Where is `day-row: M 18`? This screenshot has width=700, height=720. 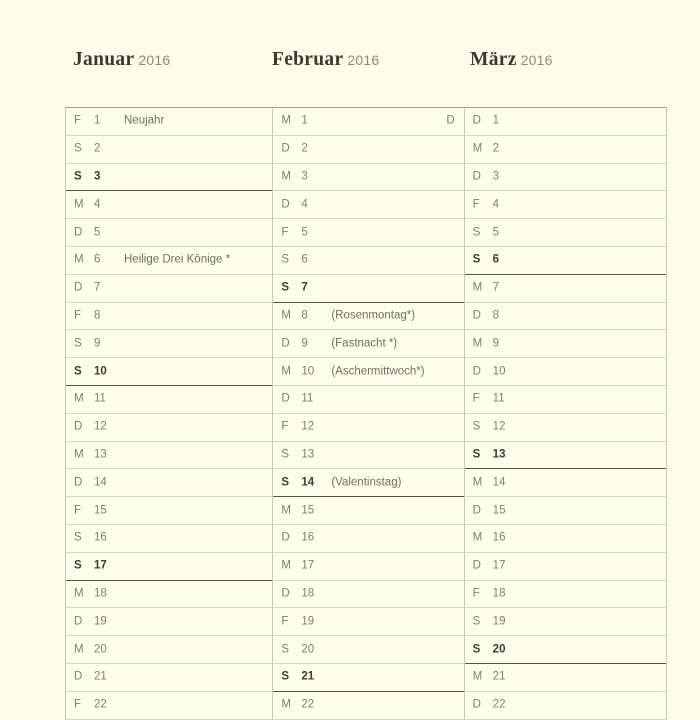
day-row: M 18 is located at coordinates (169, 594).